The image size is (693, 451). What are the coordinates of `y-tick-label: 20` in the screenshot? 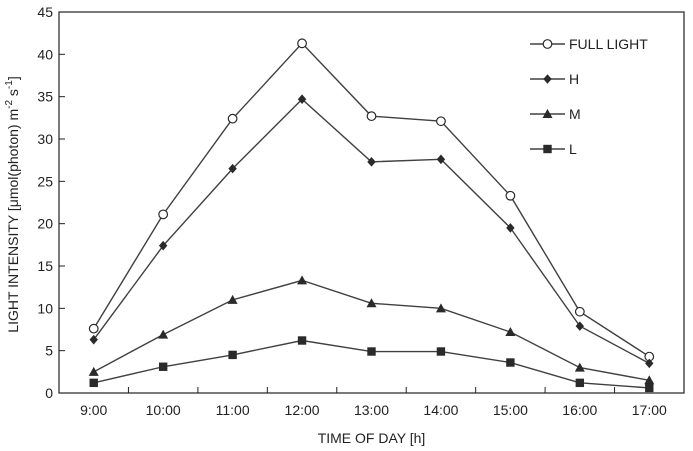 It's located at (45, 224).